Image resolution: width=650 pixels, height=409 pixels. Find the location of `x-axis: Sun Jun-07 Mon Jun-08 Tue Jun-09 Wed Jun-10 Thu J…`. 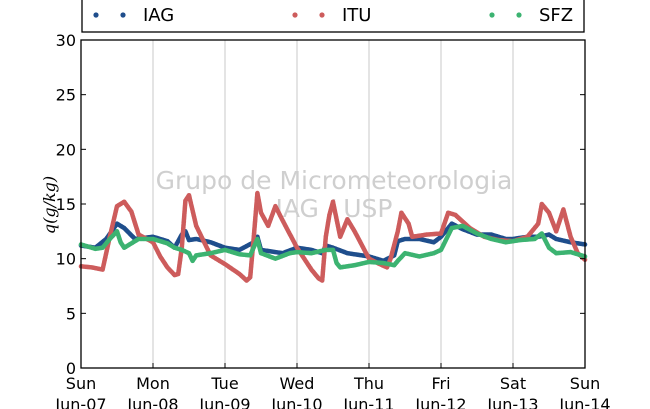

x-axis: Sun Jun-07 Mon Jun-08 Tue Jun-09 Wed Jun-10 Thu J… is located at coordinates (332, 386).